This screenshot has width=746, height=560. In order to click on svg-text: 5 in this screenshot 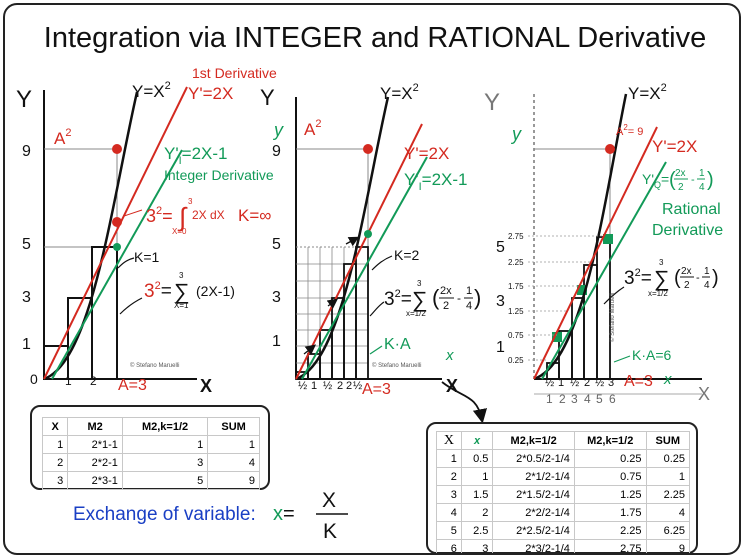, I will do `click(599, 399)`.